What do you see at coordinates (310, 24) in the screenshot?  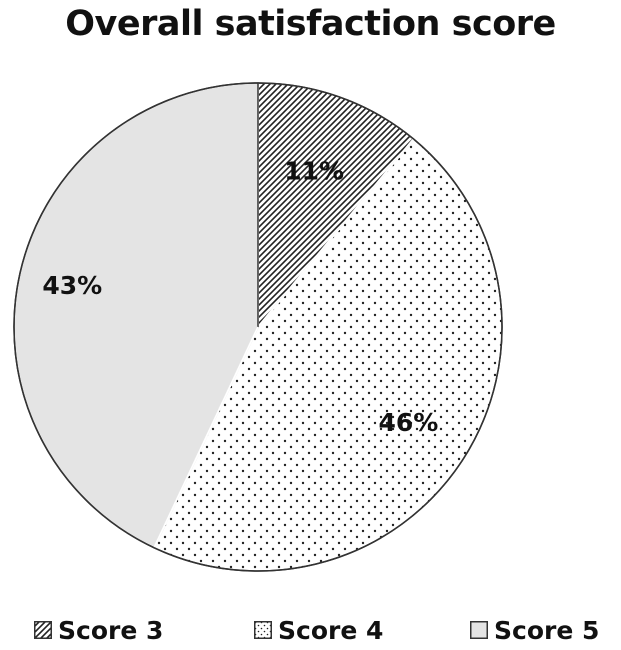 I see `chart-title: Overall satisfaction score` at bounding box center [310, 24].